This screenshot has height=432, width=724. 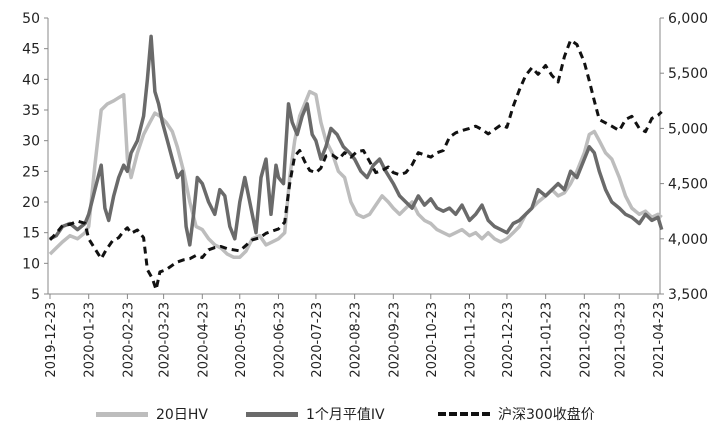 I want to click on y-left-tick-label: 40, so click(x=31, y=80).